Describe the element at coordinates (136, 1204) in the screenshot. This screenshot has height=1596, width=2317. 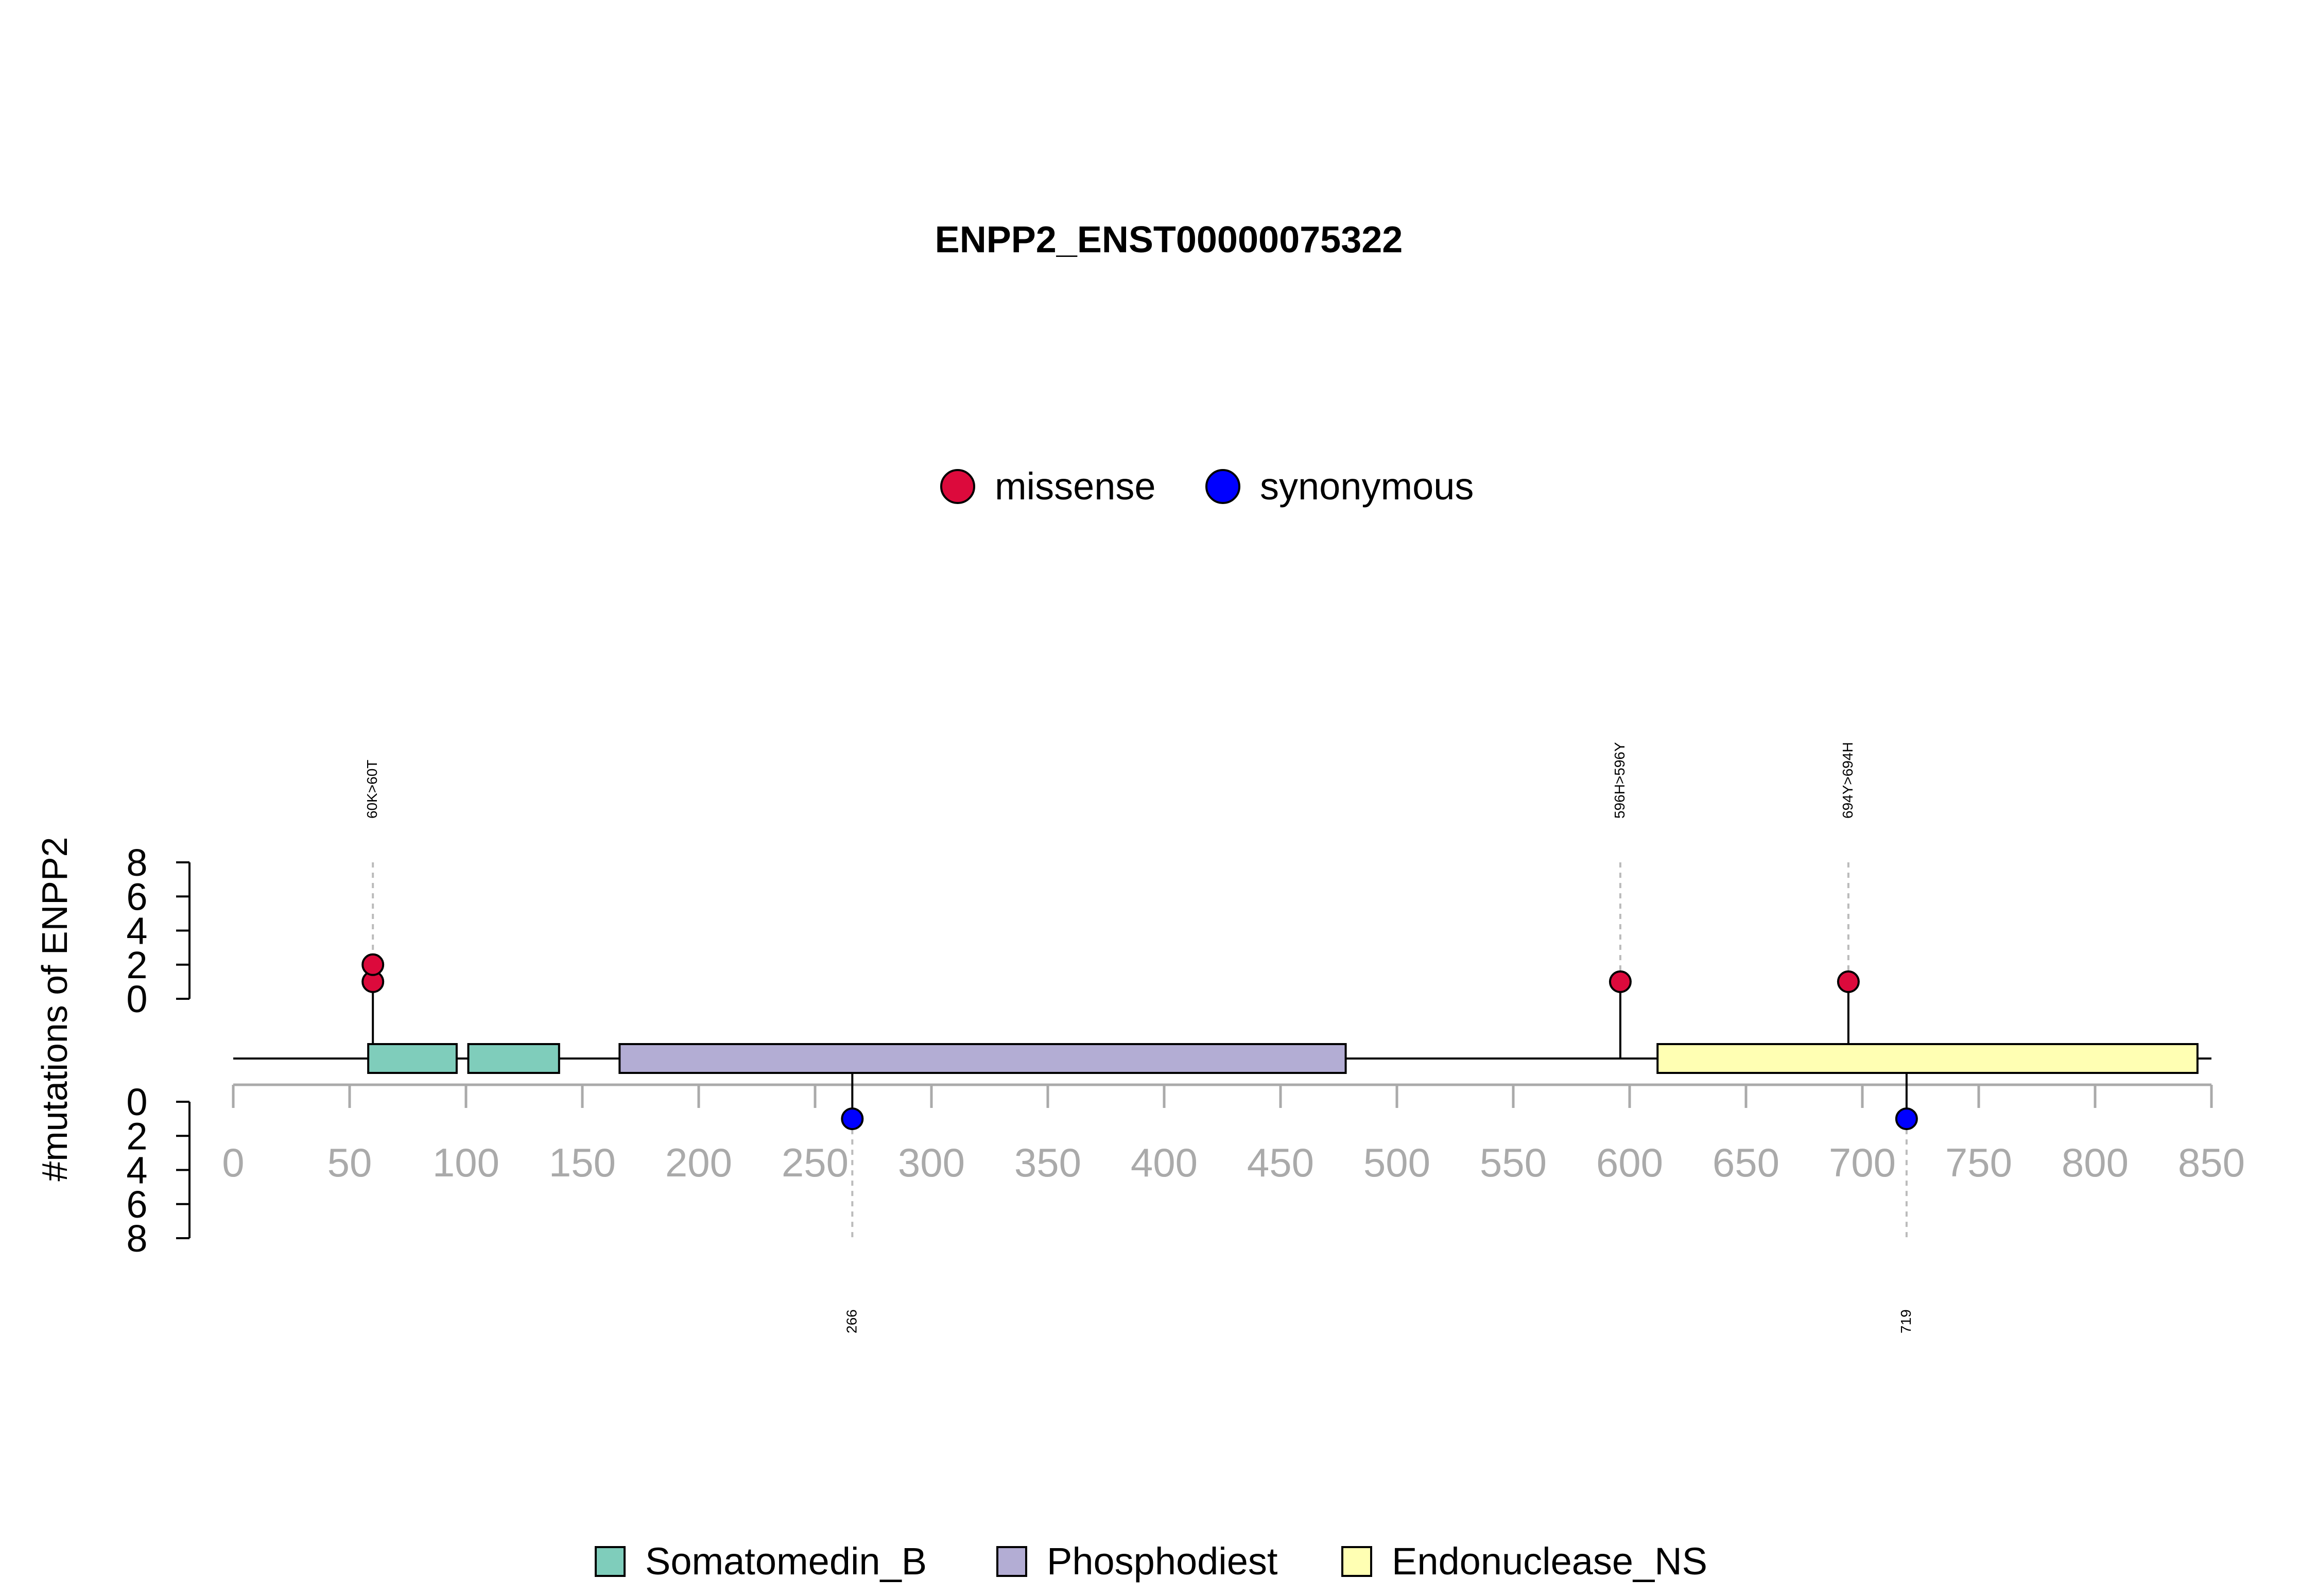
I see `y-tick-label-bottom: 6` at that location.